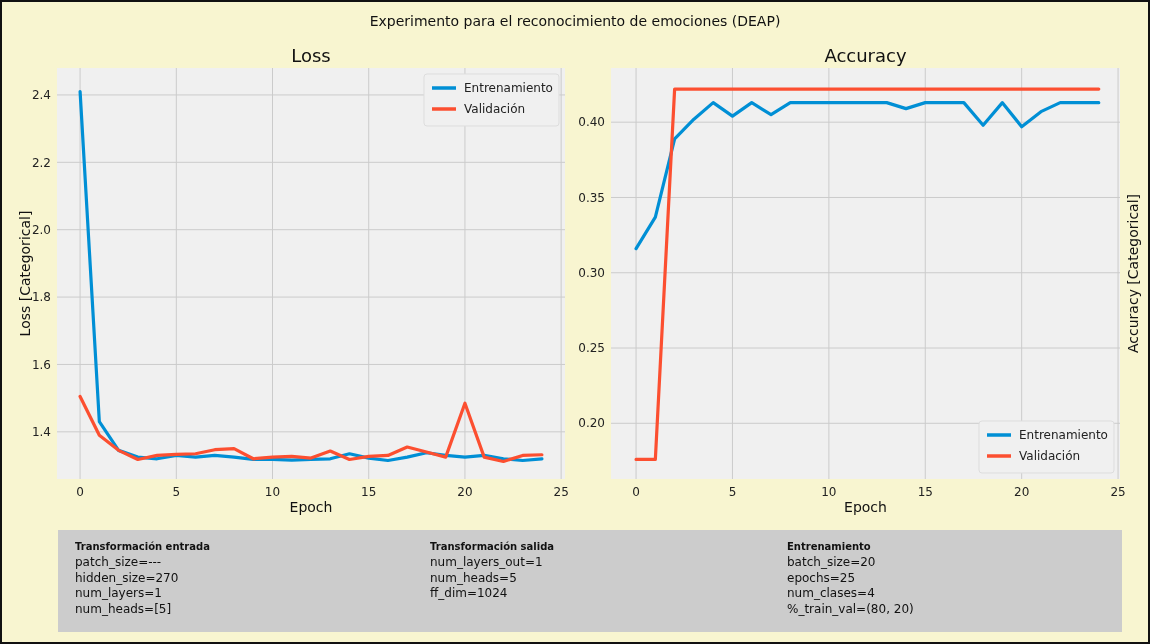 Image resolution: width=1150 pixels, height=644 pixels. Describe the element at coordinates (142, 546) in the screenshot. I see `text: Transformación entrada` at that location.